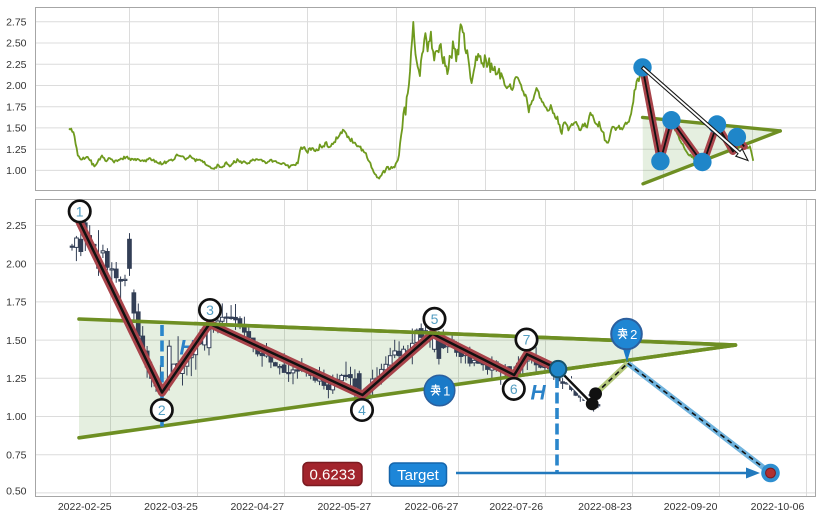 This screenshot has height=520, width=822. Describe the element at coordinates (333, 475) in the screenshot. I see `svg-text: 0.6233` at that location.